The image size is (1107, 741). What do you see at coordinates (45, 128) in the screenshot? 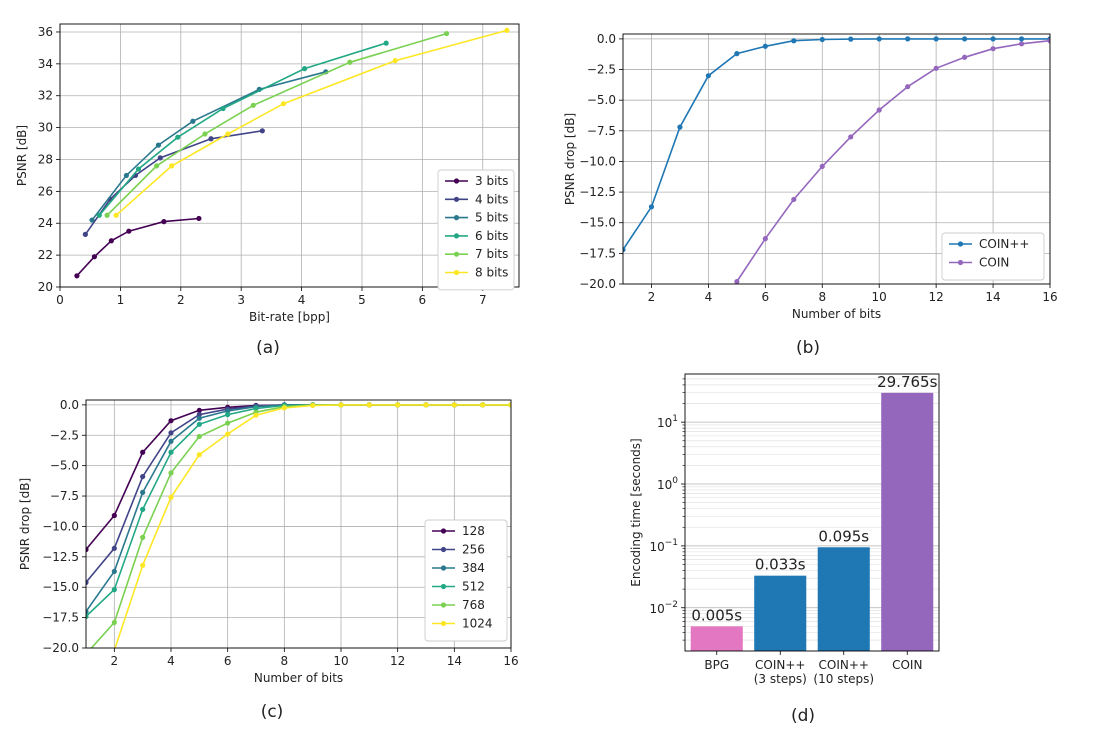
I see `y-tick-label: 30` at bounding box center [45, 128].